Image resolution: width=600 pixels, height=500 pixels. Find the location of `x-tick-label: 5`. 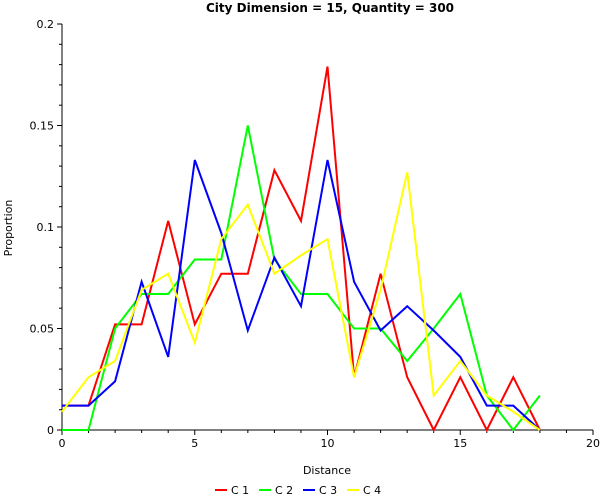

x-tick-label: 5 is located at coordinates (194, 443).